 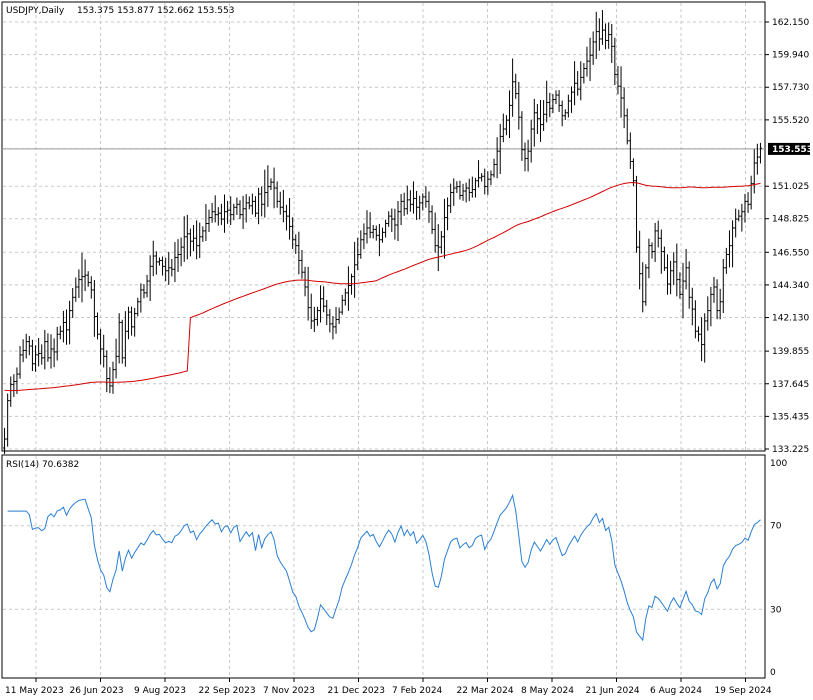 What do you see at coordinates (790, 88) in the screenshot?
I see `price-tick-label: 157.730` at bounding box center [790, 88].